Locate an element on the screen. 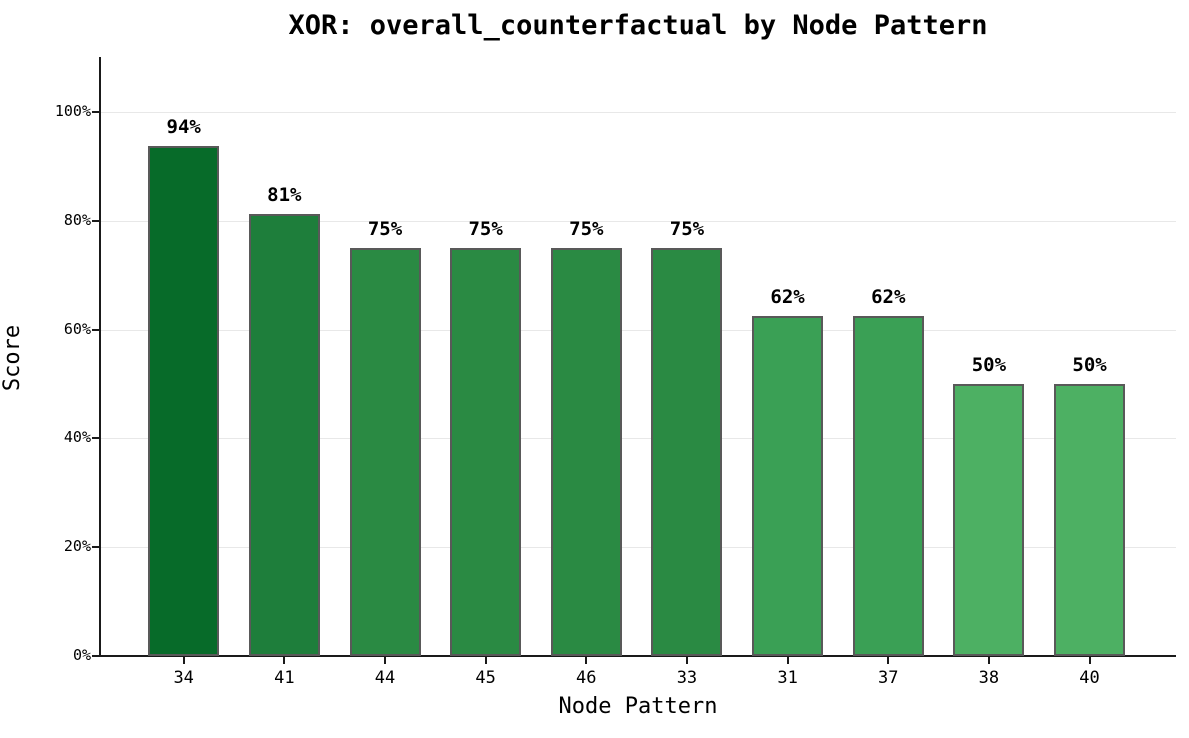  x-tick-label: 45 is located at coordinates (485, 678).